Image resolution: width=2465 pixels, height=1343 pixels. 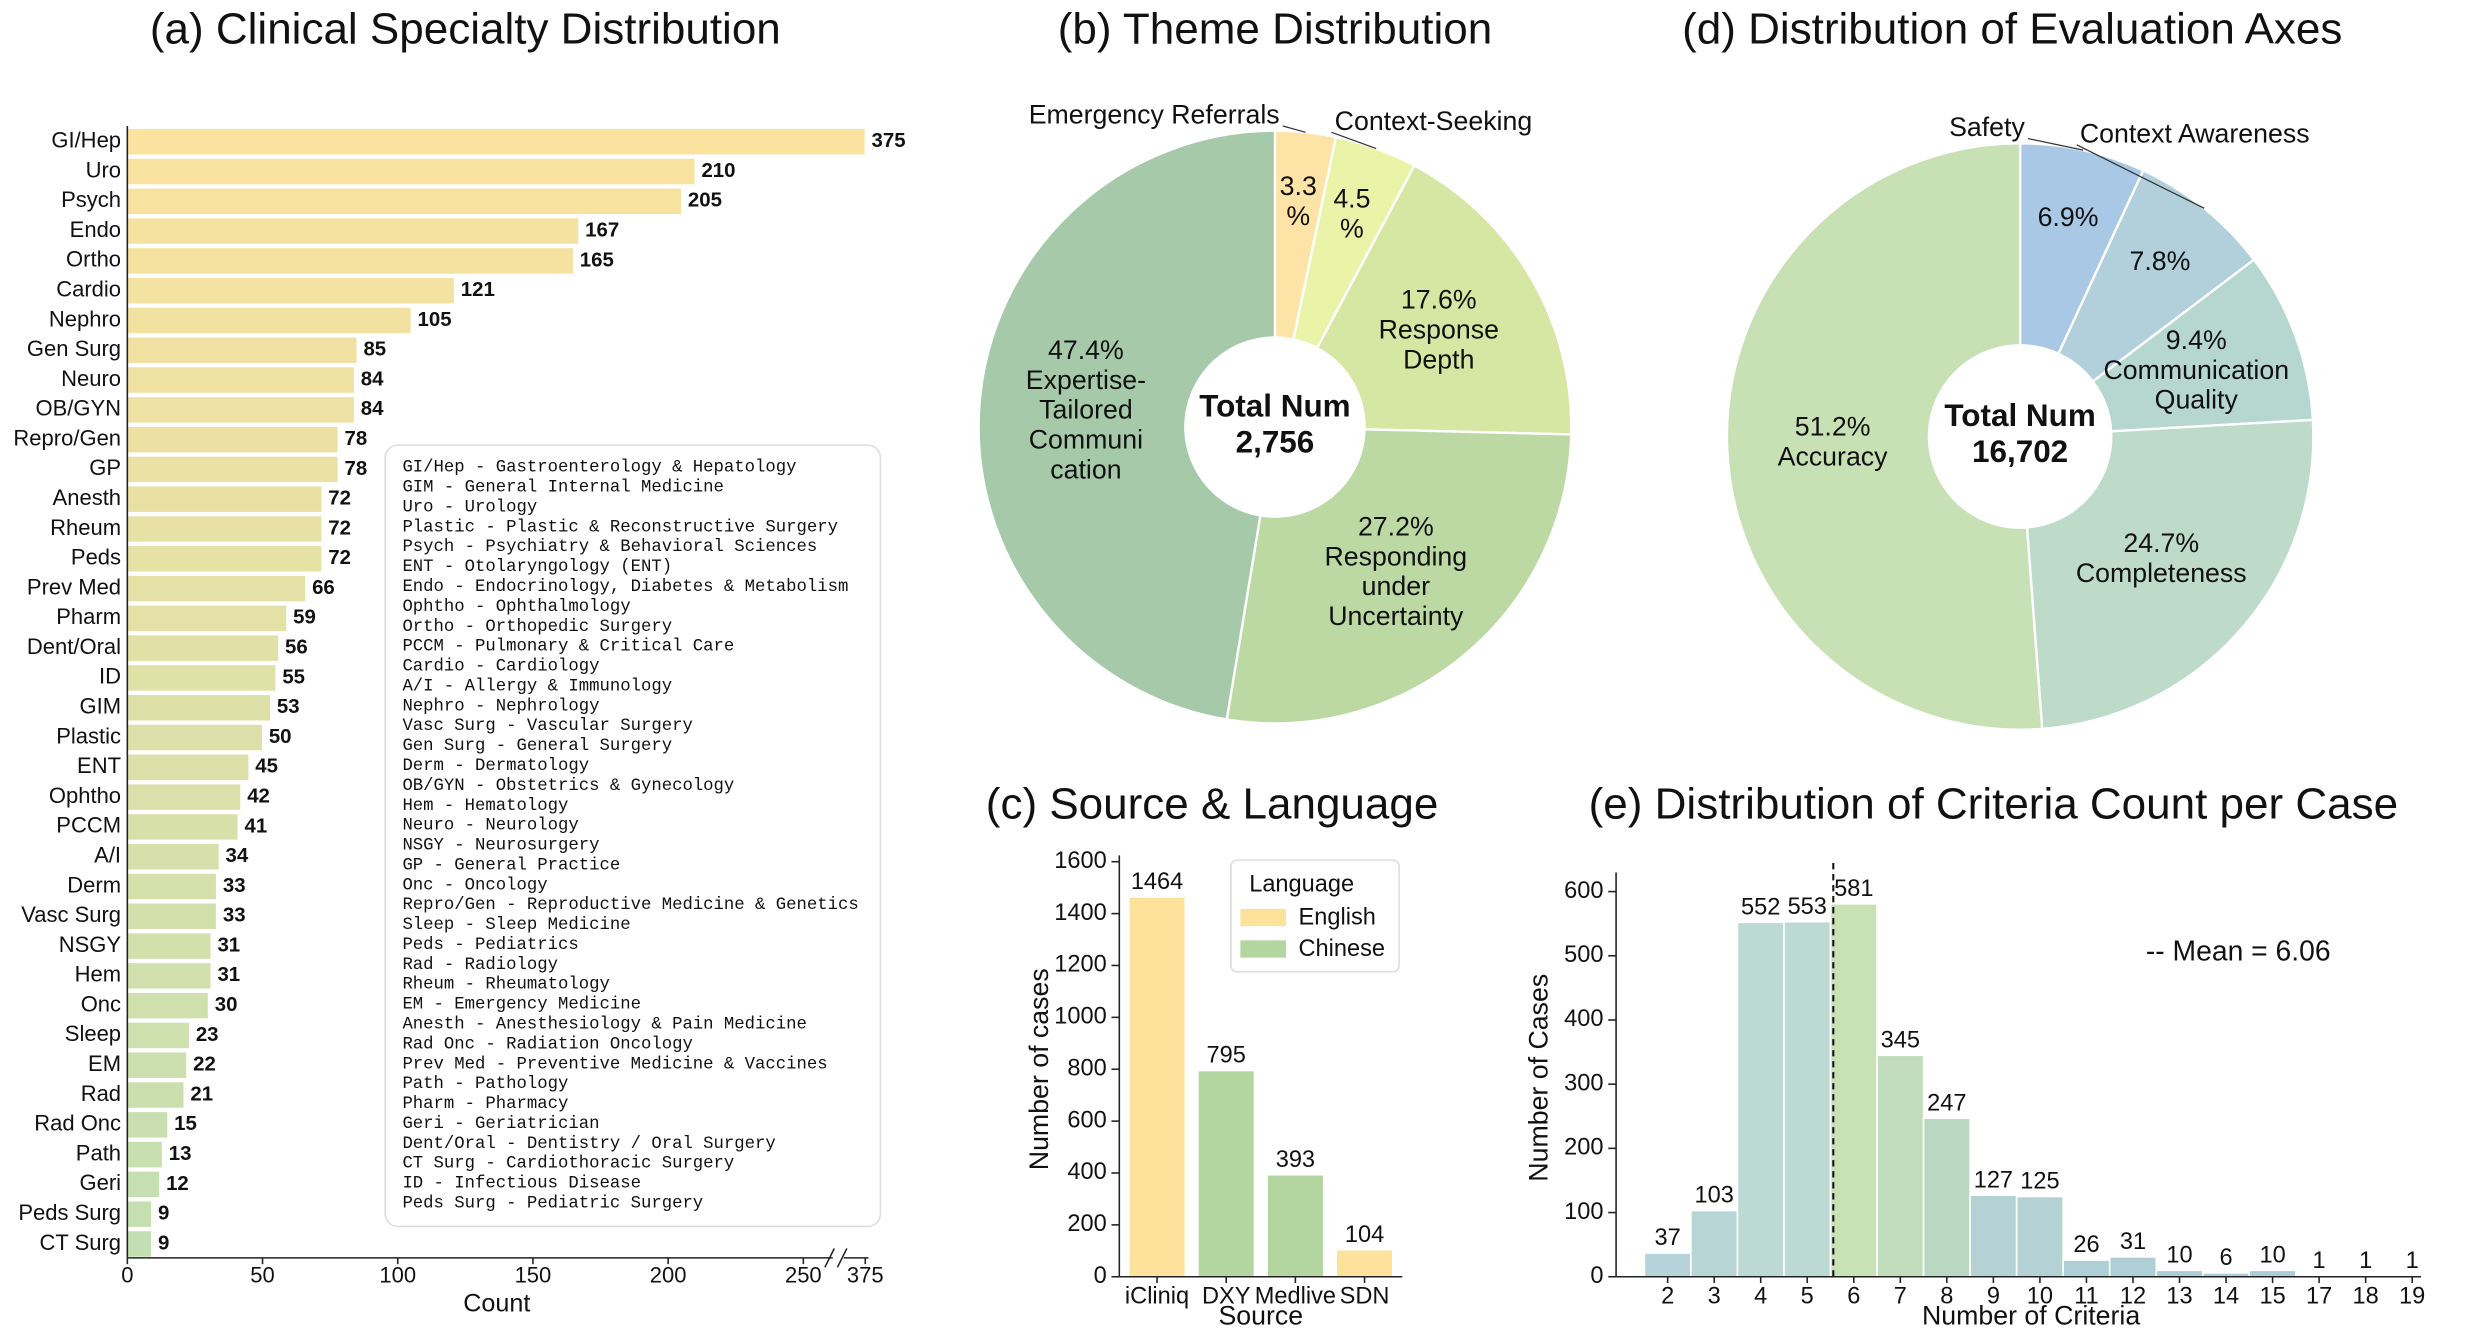 What do you see at coordinates (1987, 127) in the screenshot?
I see `outside-label: Safety` at bounding box center [1987, 127].